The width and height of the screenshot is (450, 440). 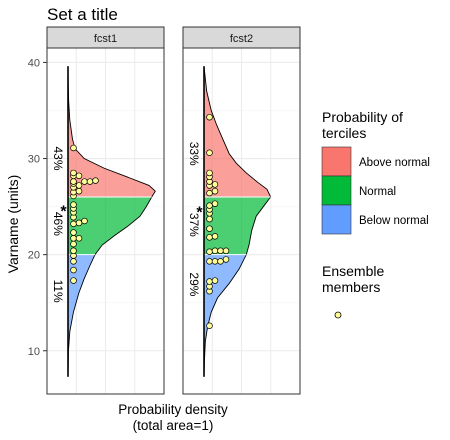 I want to click on legend-item-label: Above normal, so click(x=394, y=163).